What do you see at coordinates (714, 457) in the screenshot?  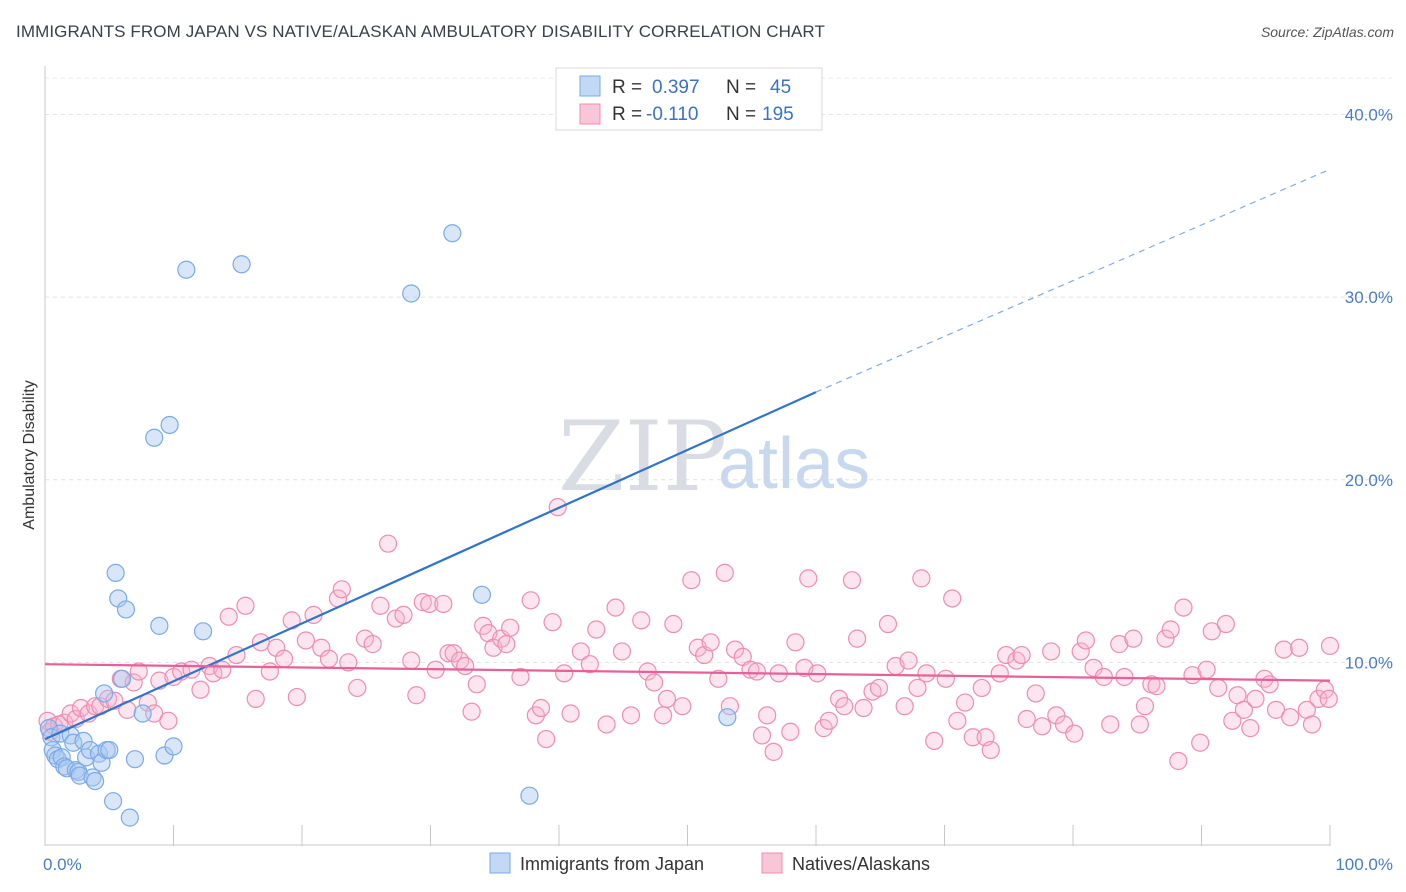 I see `watermark: ZIP atlas` at bounding box center [714, 457].